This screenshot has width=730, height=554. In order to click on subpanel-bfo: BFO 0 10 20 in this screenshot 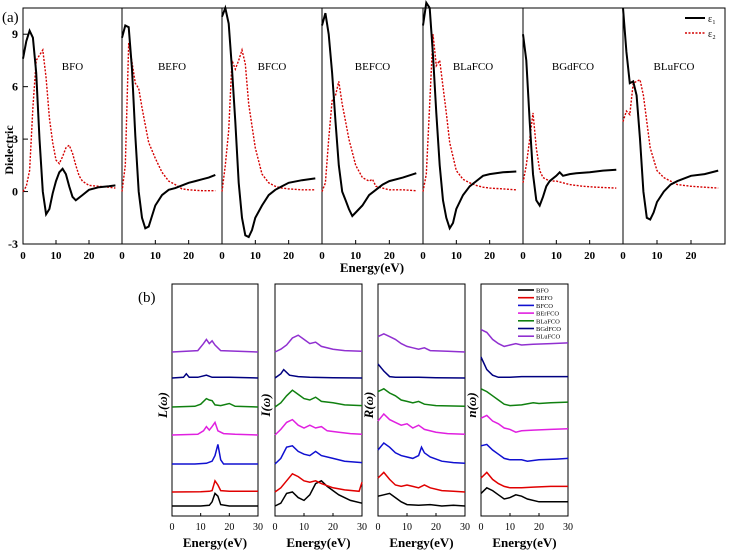, I will do `click(71, 134)`.